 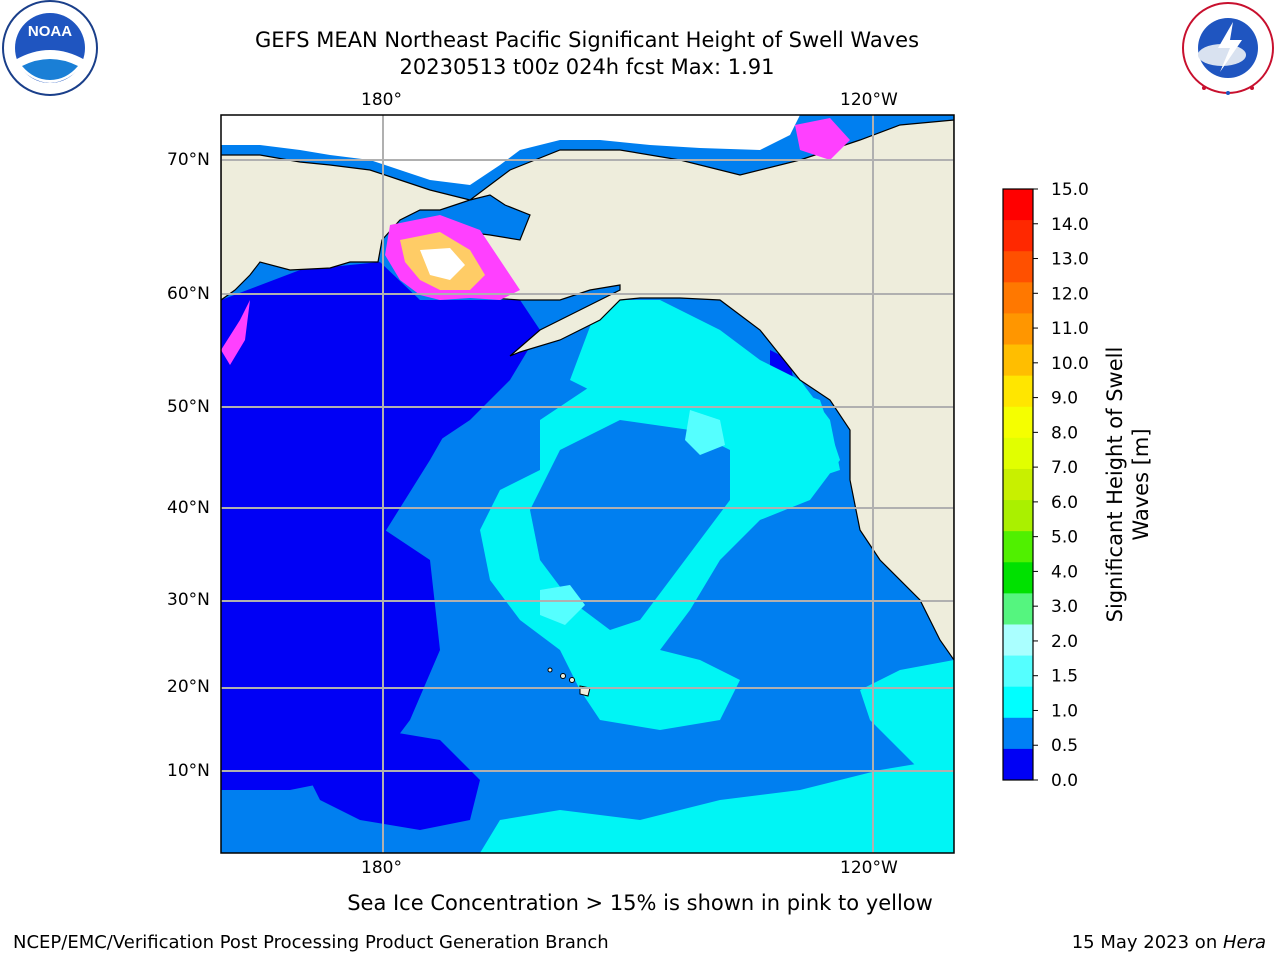 I want to click on lon-label-top-120w: 120°W, so click(x=869, y=100).